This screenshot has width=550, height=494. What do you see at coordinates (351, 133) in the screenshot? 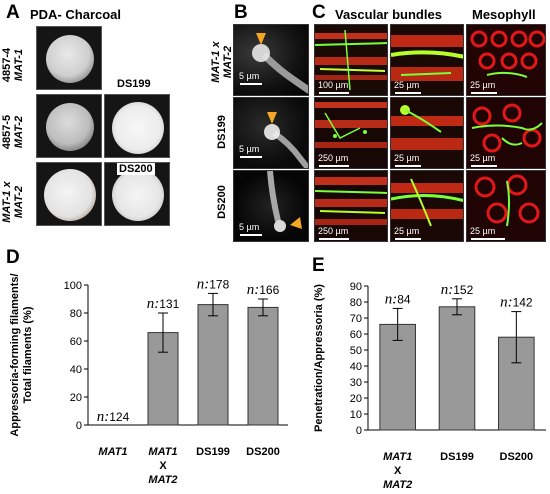
I see `vascular-image-2a: 250 µm` at bounding box center [351, 133].